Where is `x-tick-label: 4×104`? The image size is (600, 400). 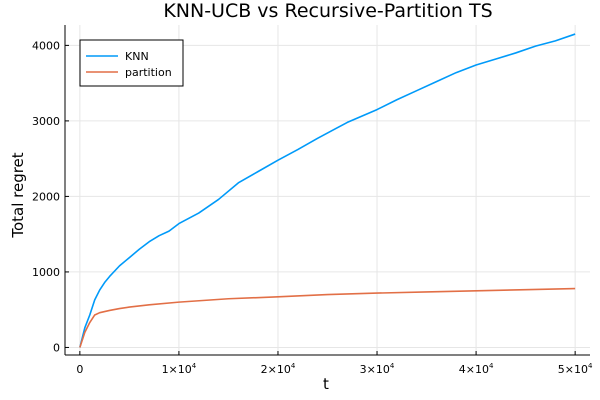 x-tick-label: 4×104 is located at coordinates (476, 369).